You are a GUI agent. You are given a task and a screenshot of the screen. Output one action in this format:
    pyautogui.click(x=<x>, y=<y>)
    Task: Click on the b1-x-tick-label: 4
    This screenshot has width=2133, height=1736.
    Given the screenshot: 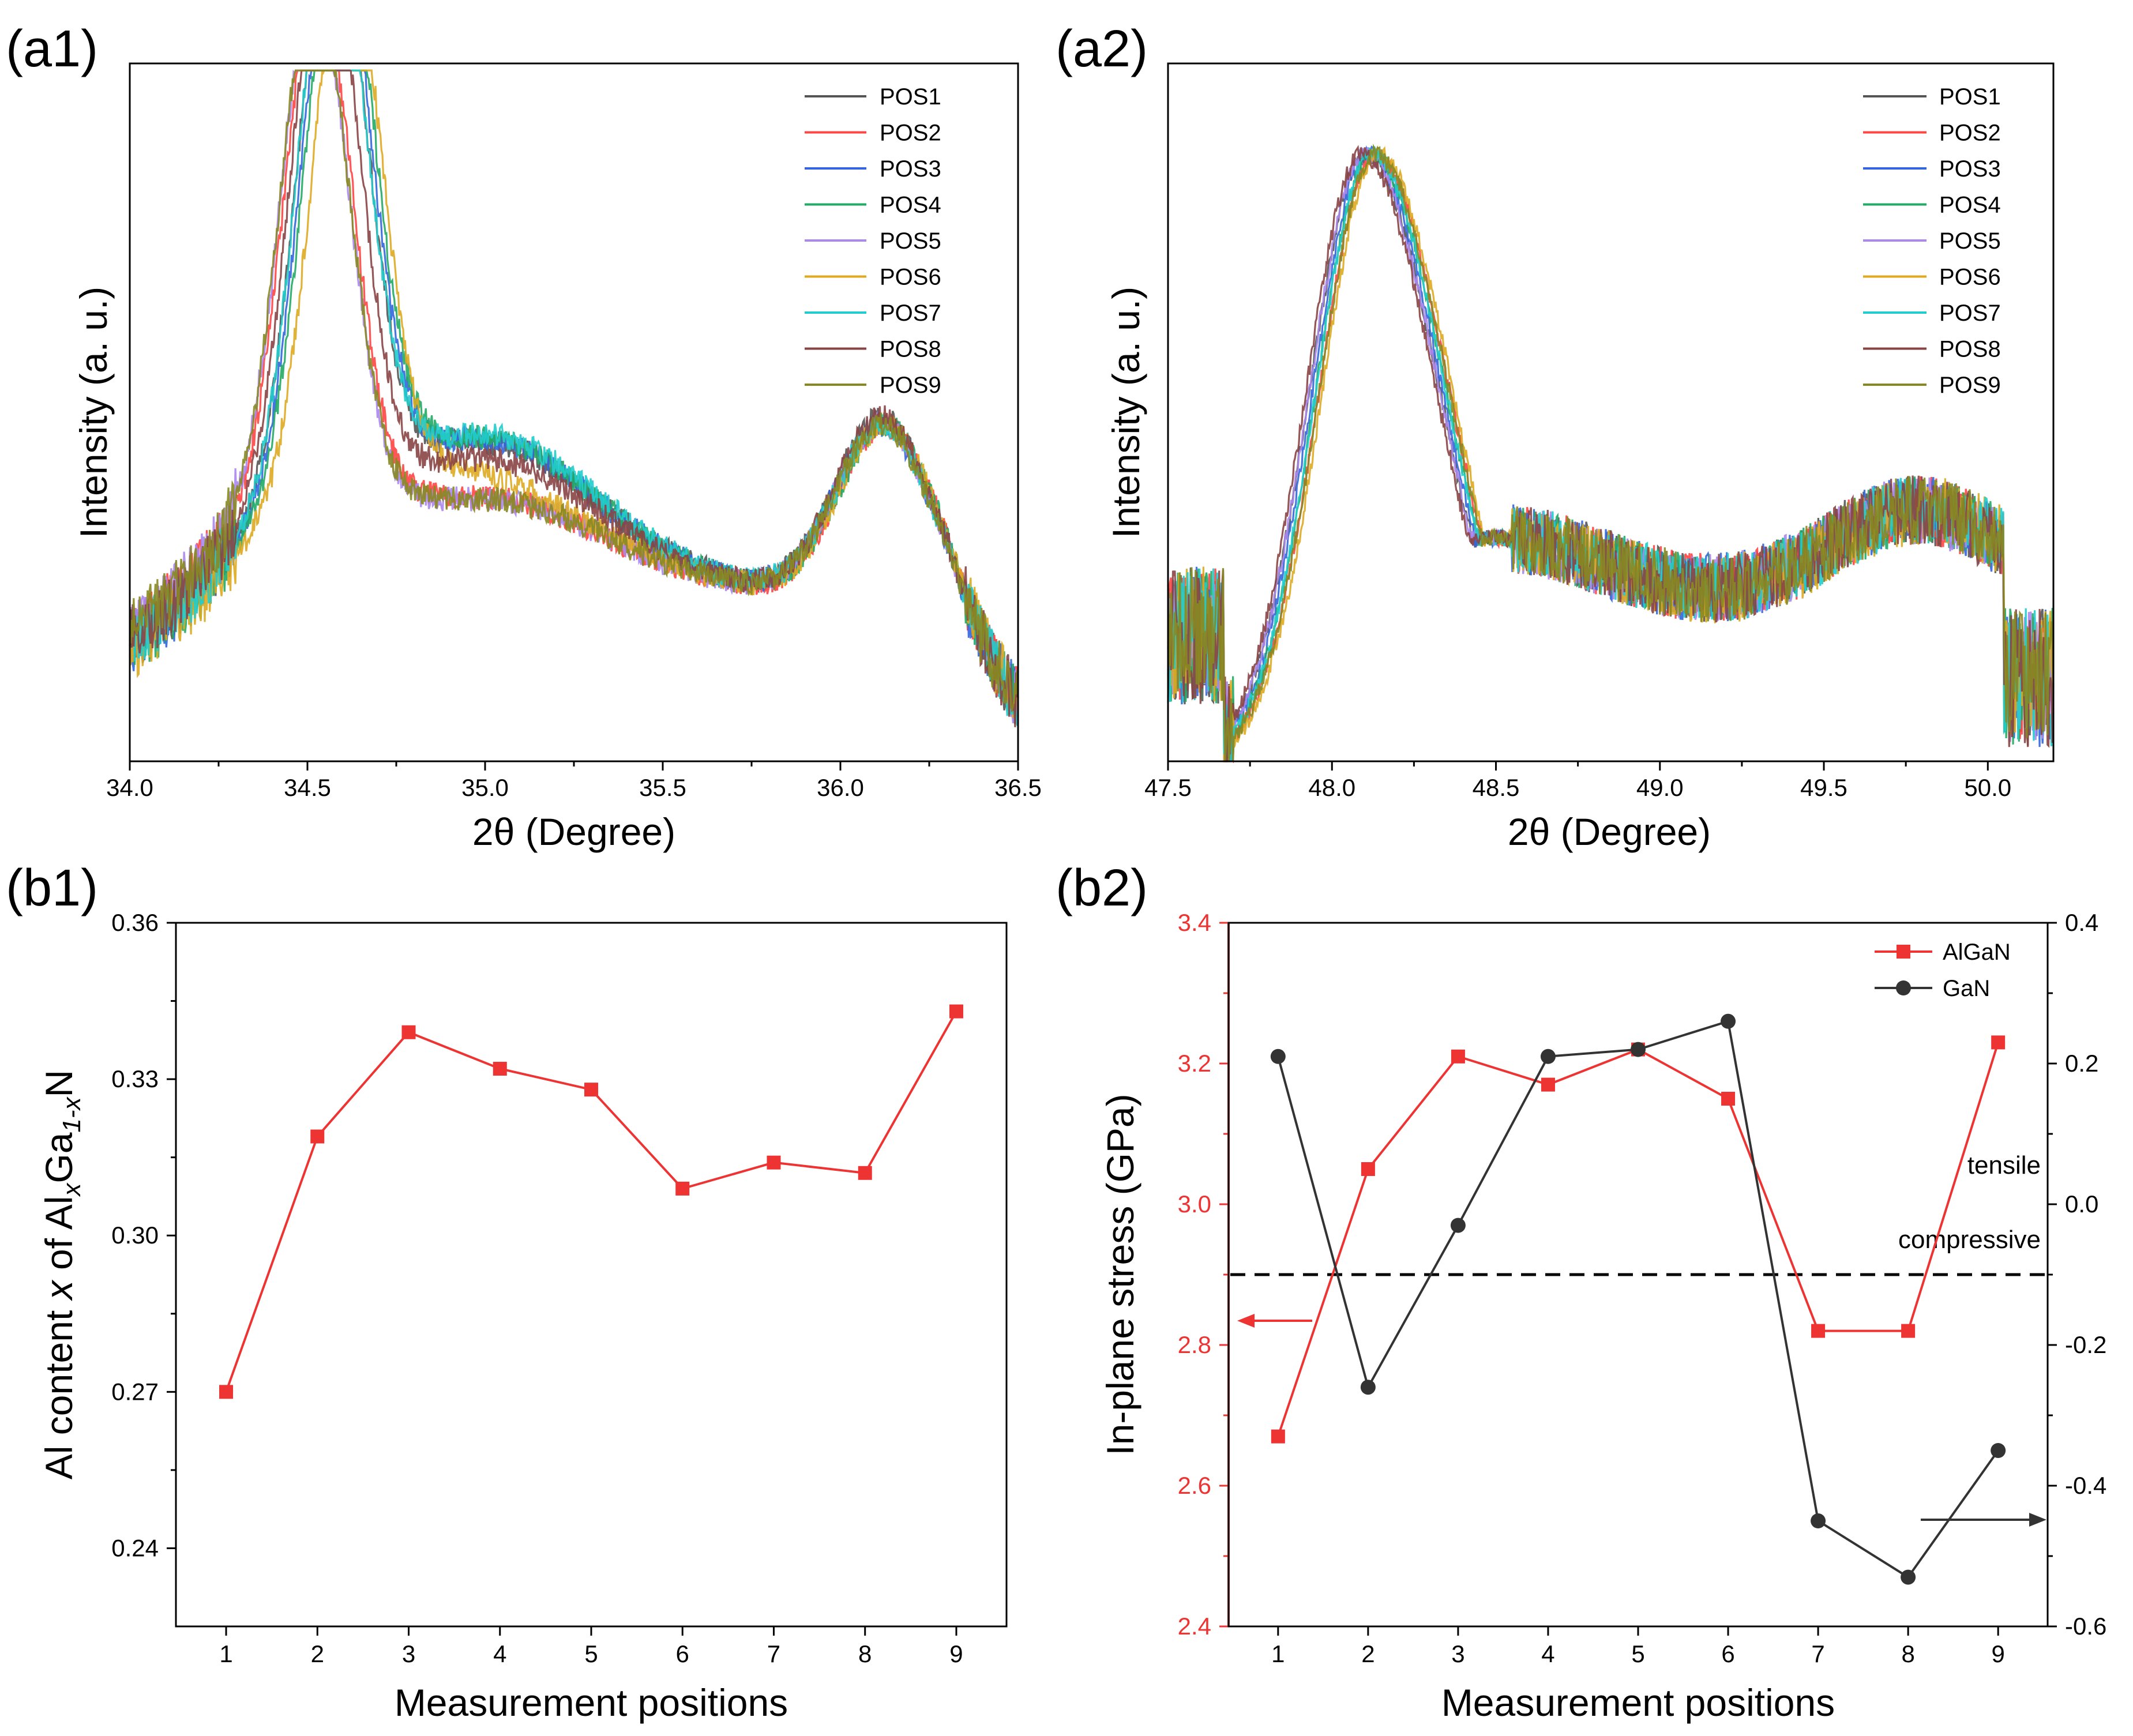 What is the action you would take?
    pyautogui.click(x=499, y=1653)
    